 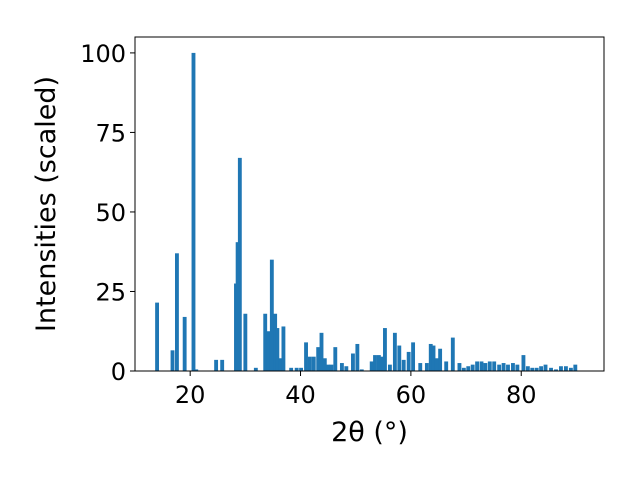 What do you see at coordinates (411, 395) in the screenshot?
I see `x-tick-label: 60` at bounding box center [411, 395].